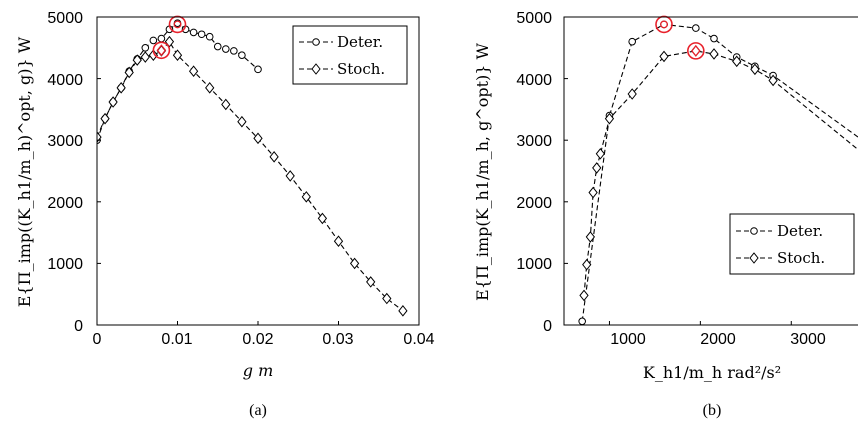 The height and width of the screenshot is (432, 858). I want to click on x-axis-label-a: g m, so click(258, 370).